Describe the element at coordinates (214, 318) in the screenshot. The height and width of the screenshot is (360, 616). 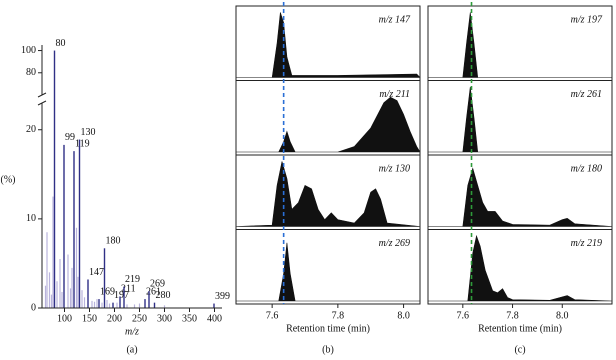
I see `x-tick-label: 400` at that location.